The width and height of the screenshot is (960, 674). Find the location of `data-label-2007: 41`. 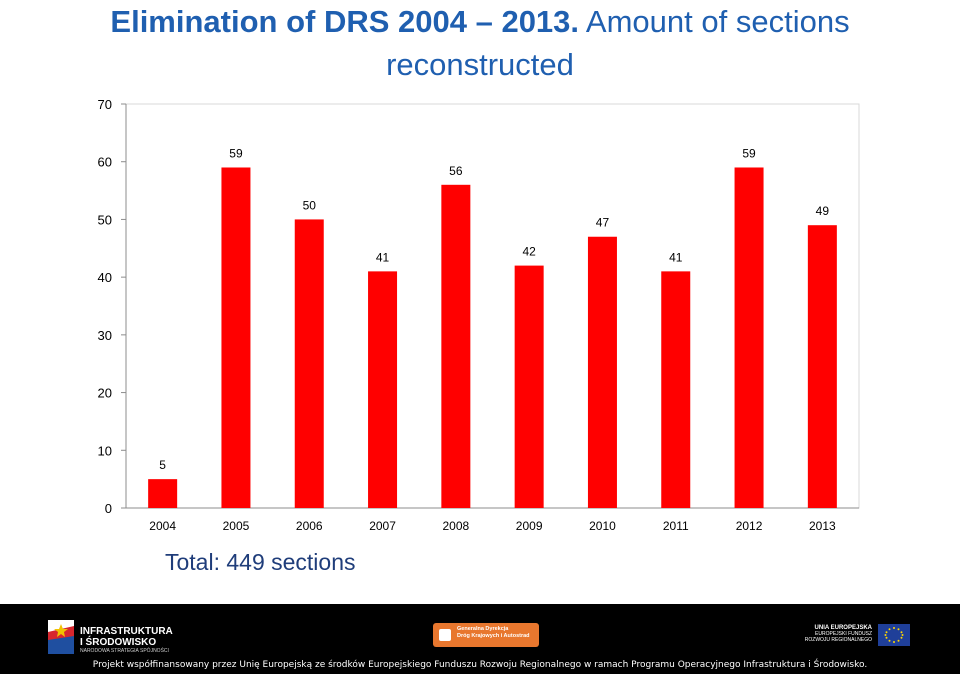

data-label-2007: 41 is located at coordinates (383, 257).